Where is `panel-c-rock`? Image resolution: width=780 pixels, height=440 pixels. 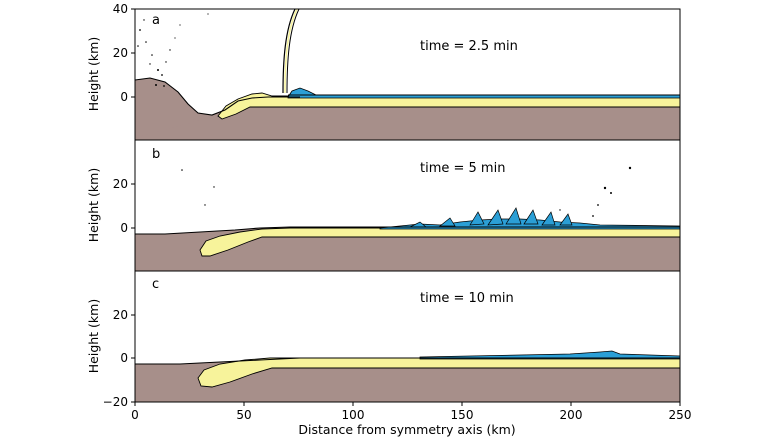
panel-c-rock is located at coordinates (407, 380).